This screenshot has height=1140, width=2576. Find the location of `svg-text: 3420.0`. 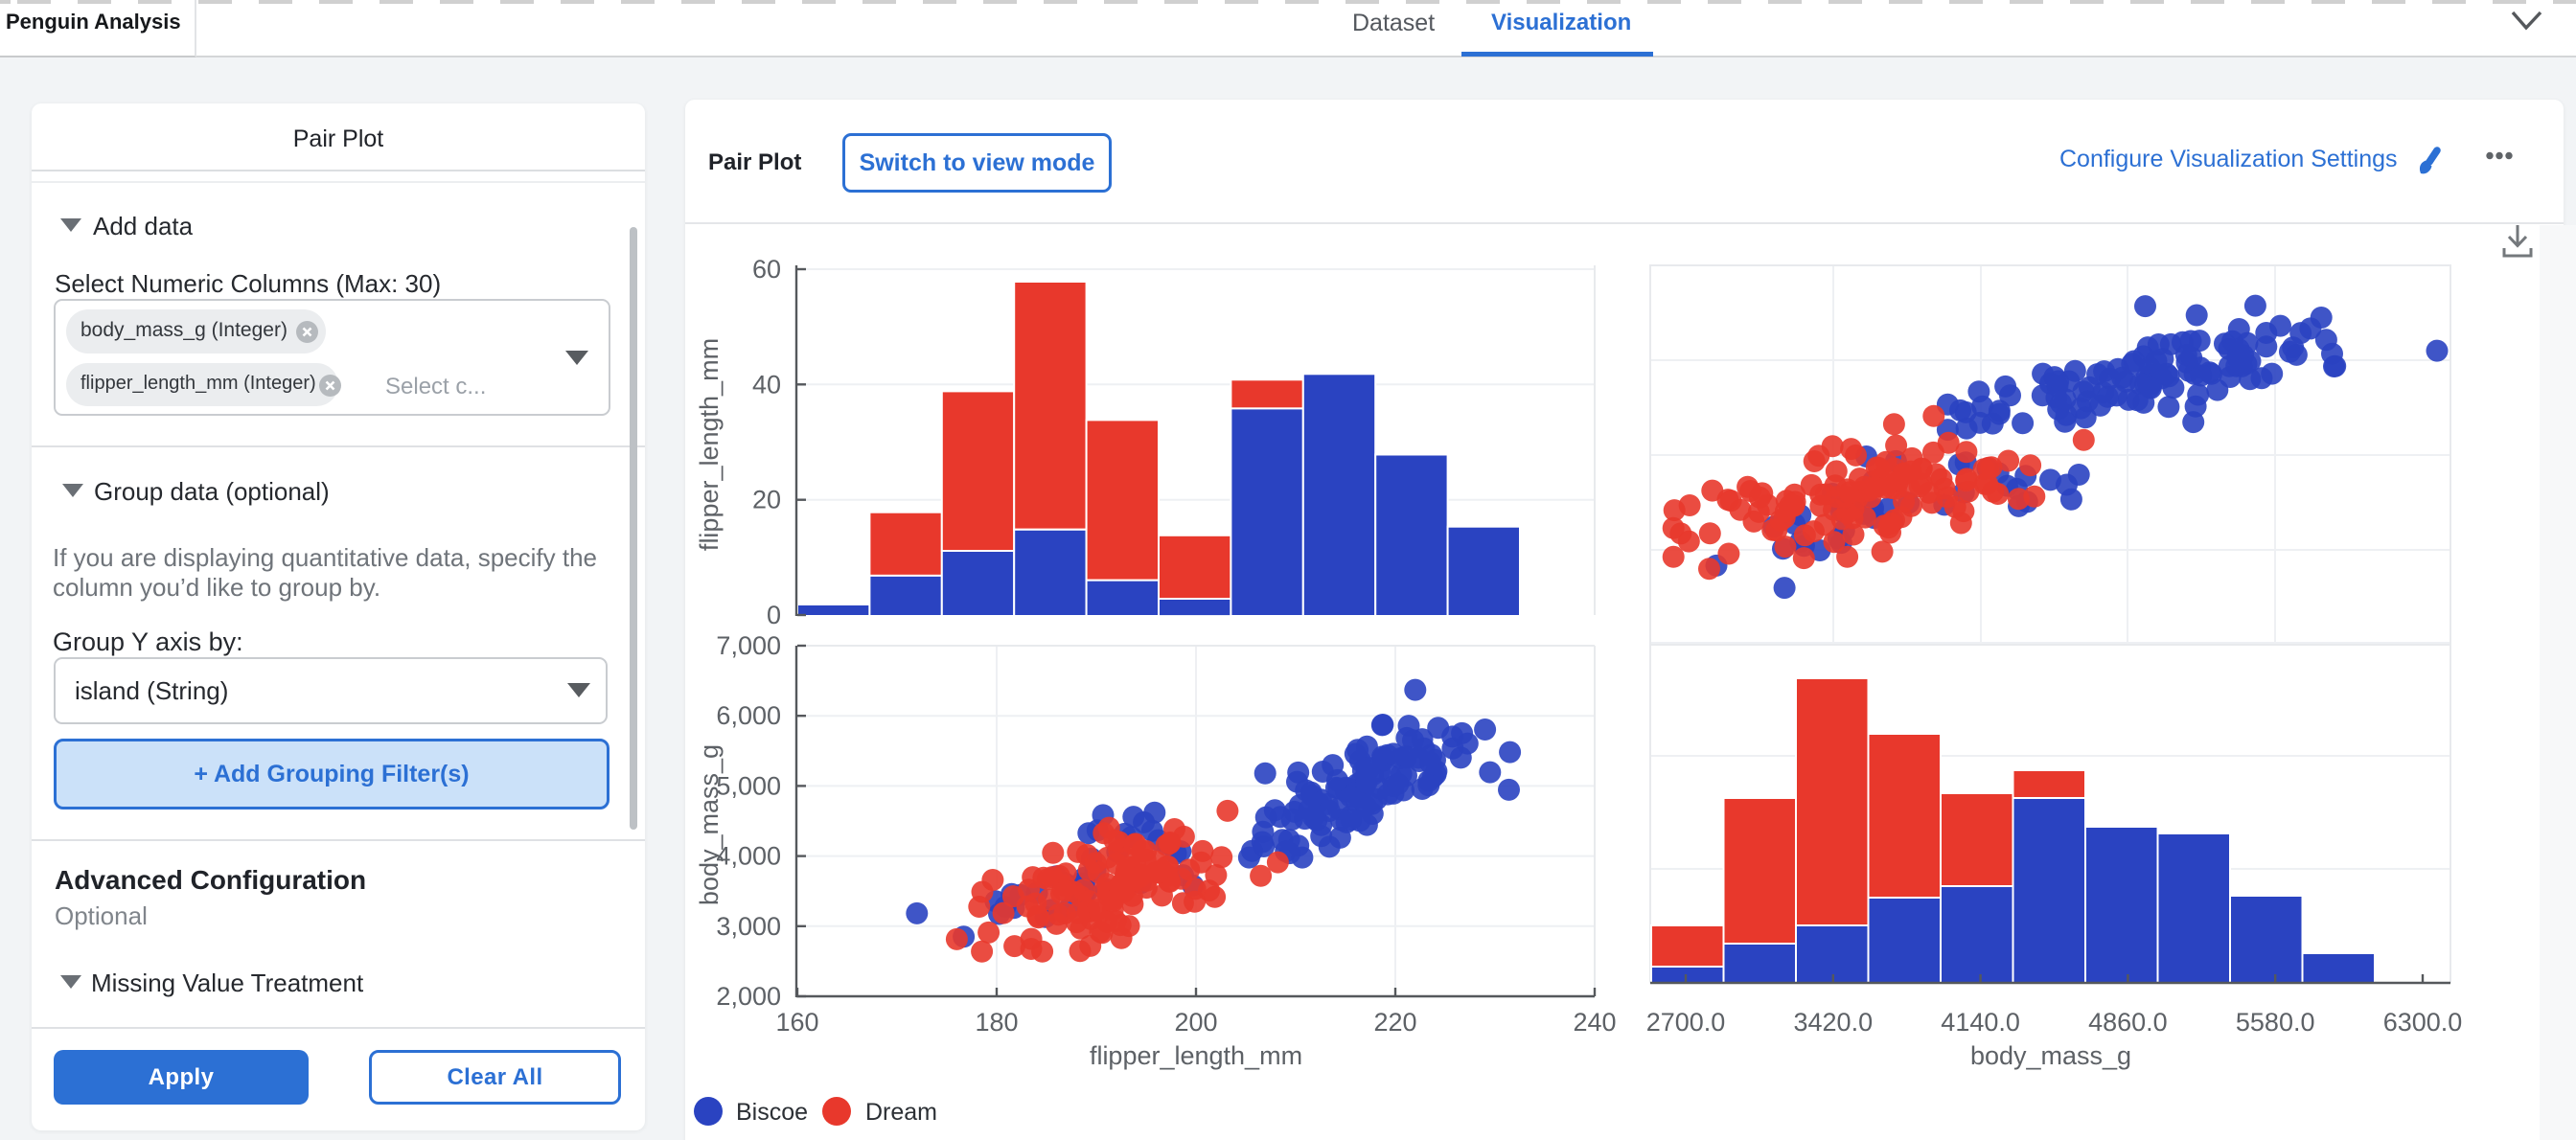

svg-text: 3420.0 is located at coordinates (1834, 1022).